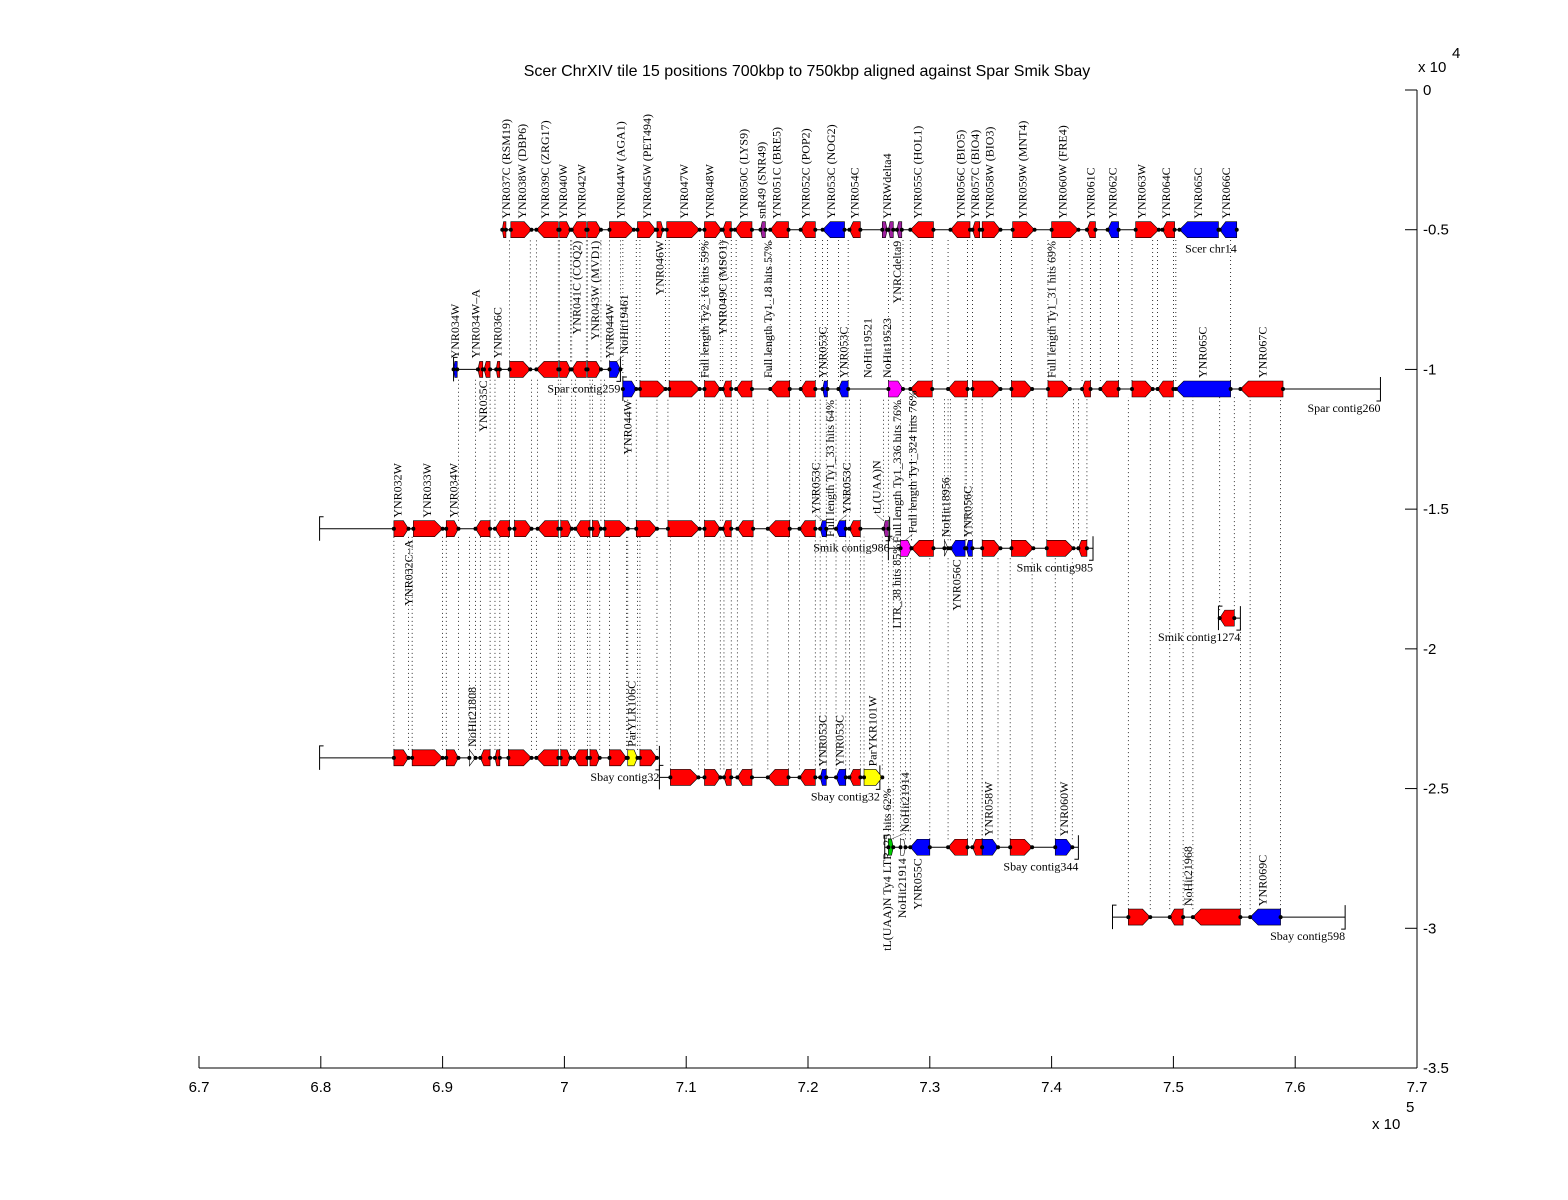  What do you see at coordinates (1076, 847) in the screenshot?
I see `contig-end-bracket` at bounding box center [1076, 847].